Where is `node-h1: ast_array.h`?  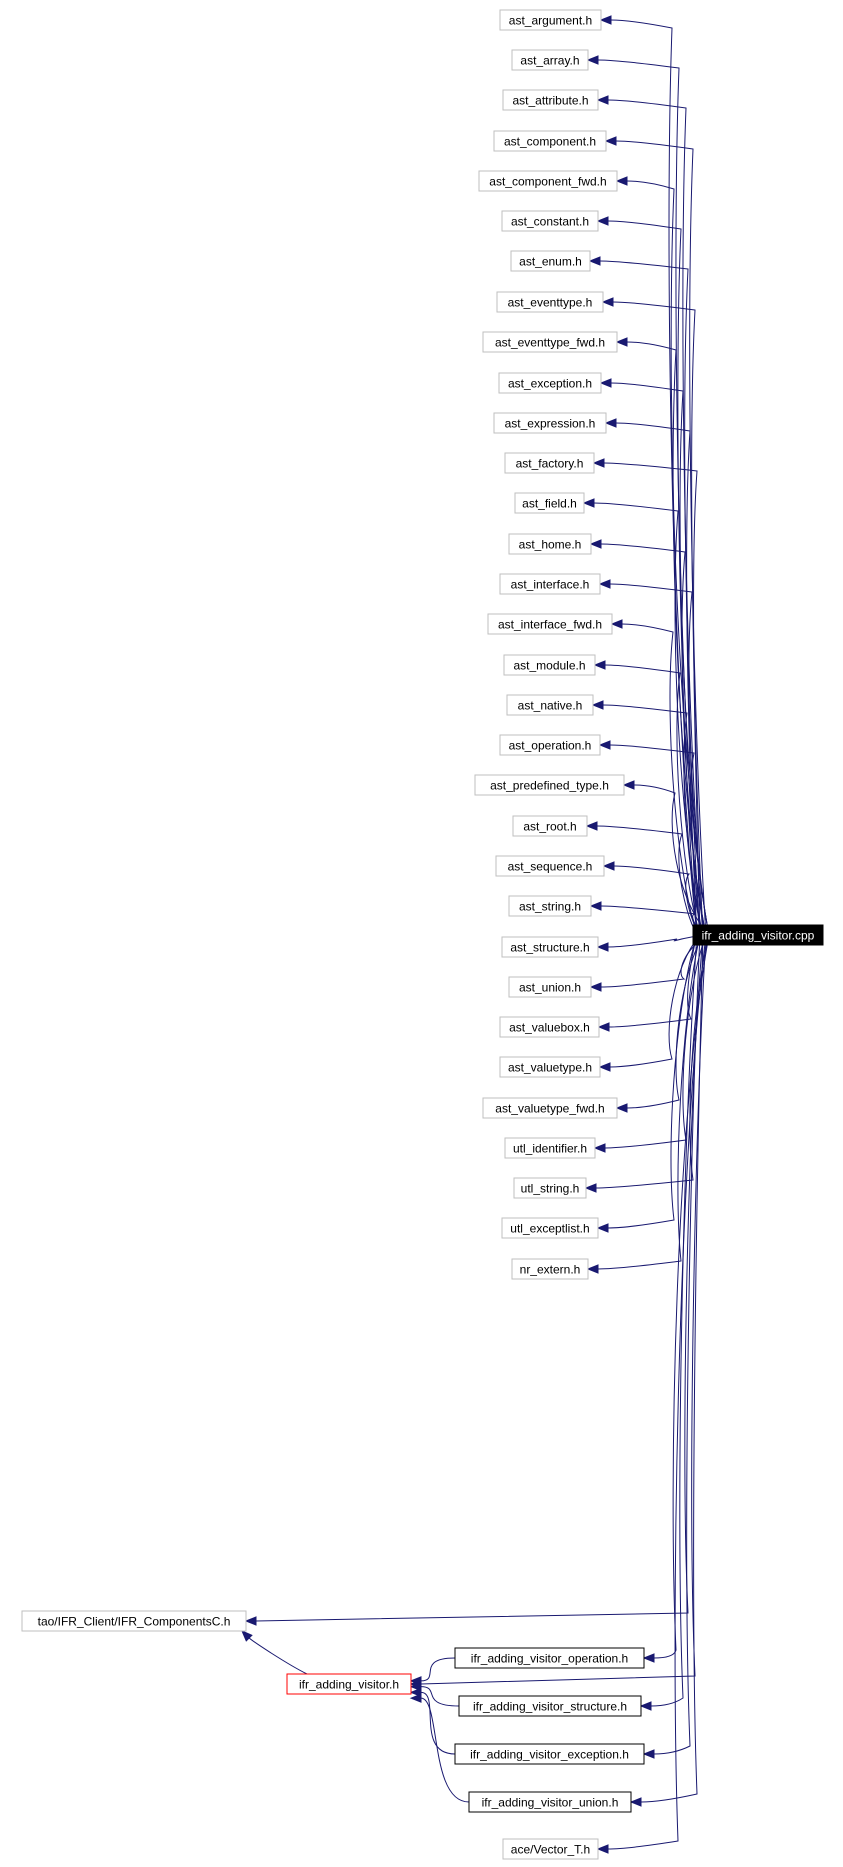
node-h1: ast_array.h is located at coordinates (550, 60).